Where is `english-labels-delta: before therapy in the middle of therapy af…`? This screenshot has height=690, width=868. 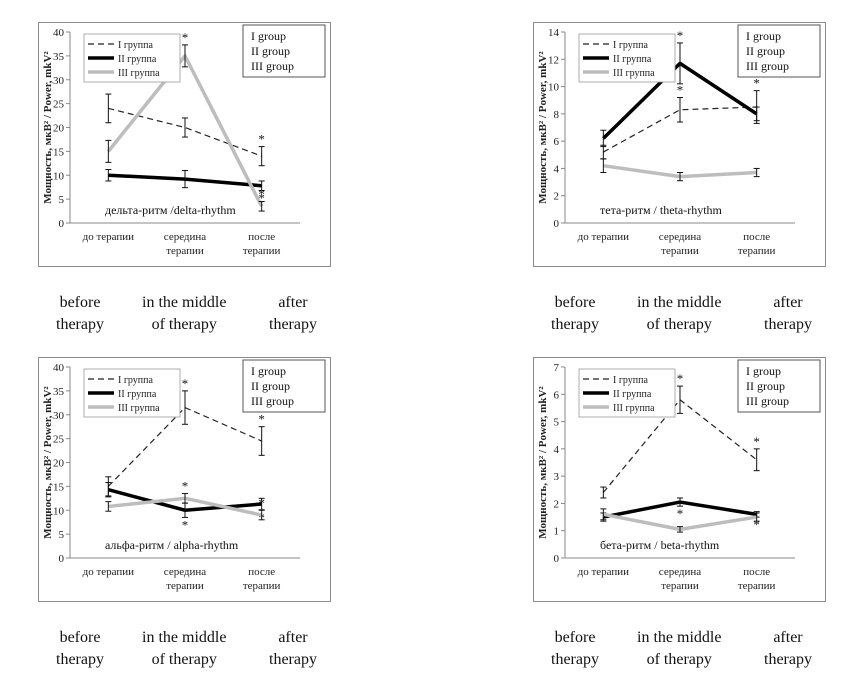 english-labels-delta: before therapy in the middle of therapy af… is located at coordinates (188, 322).